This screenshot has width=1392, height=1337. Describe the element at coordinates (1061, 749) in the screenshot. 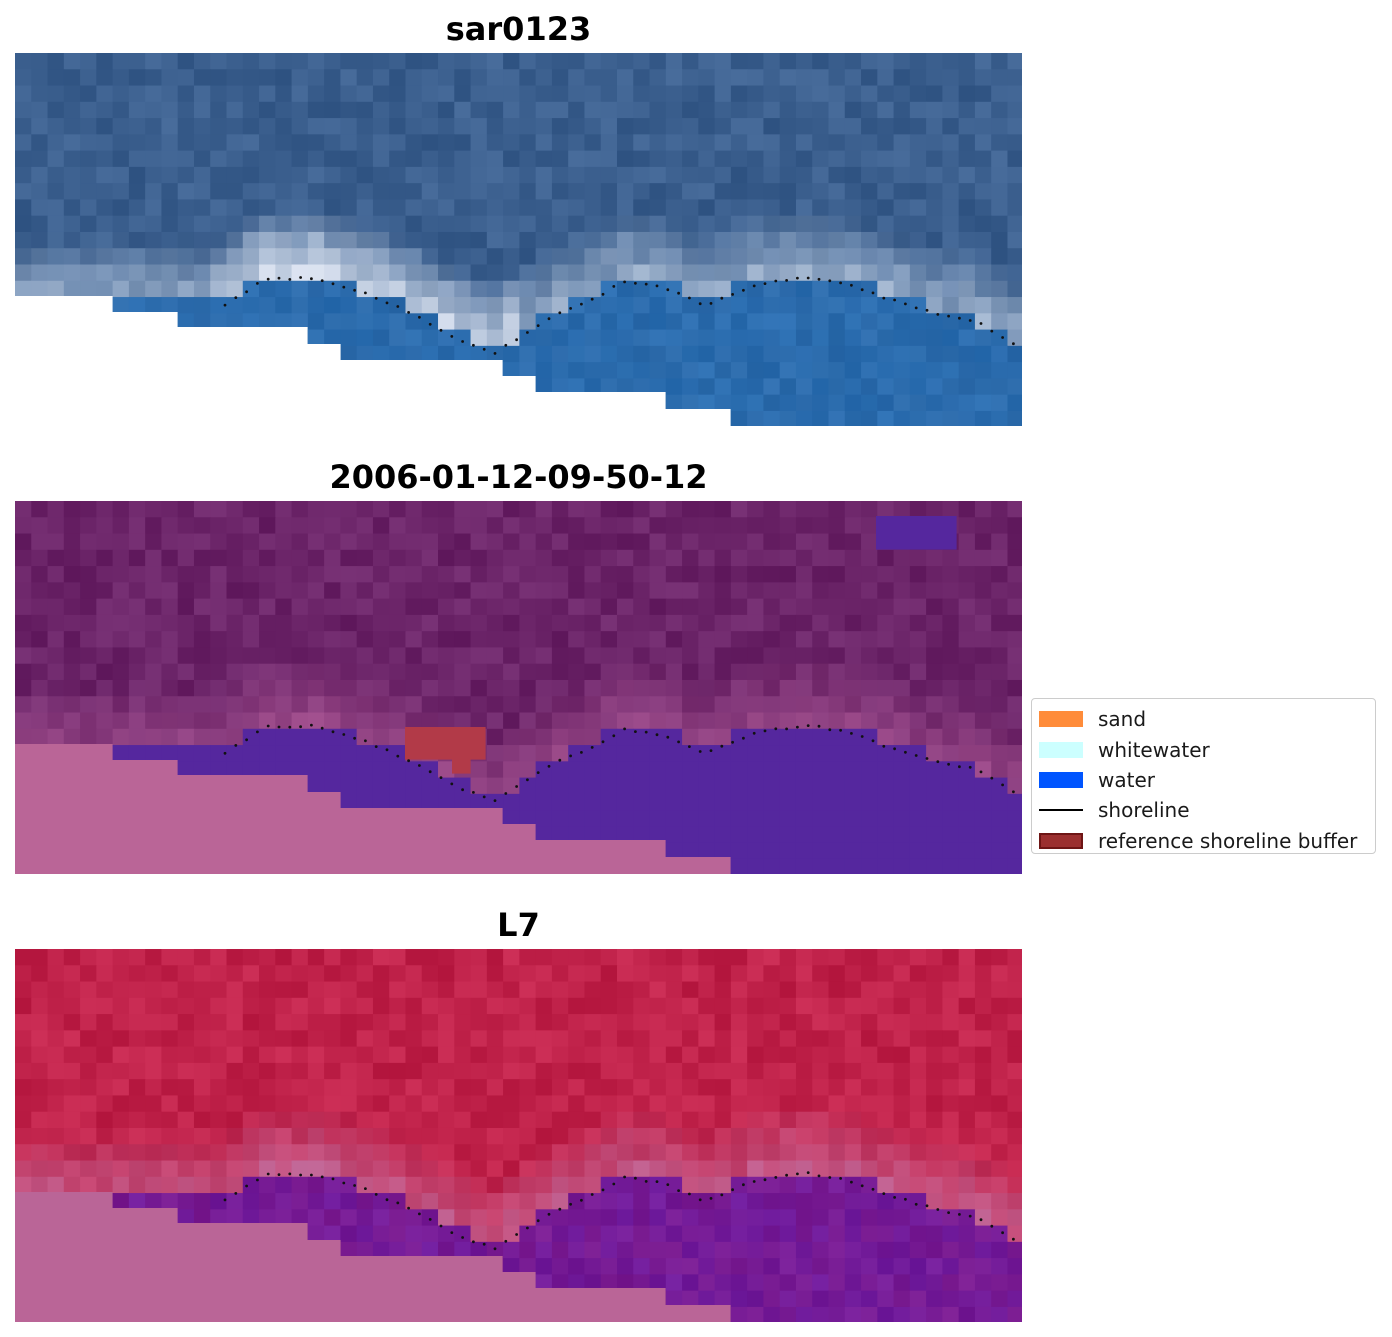

I see `legend-swatch-whitewater` at that location.